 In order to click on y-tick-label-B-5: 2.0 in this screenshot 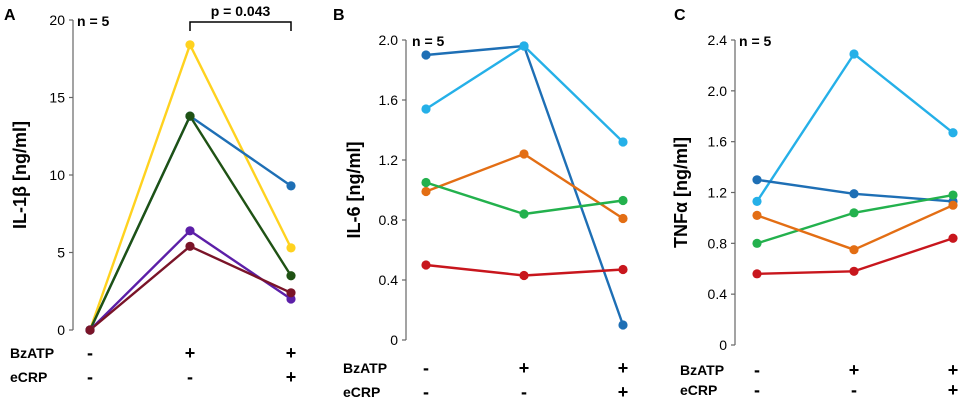, I will do `click(389, 40)`.